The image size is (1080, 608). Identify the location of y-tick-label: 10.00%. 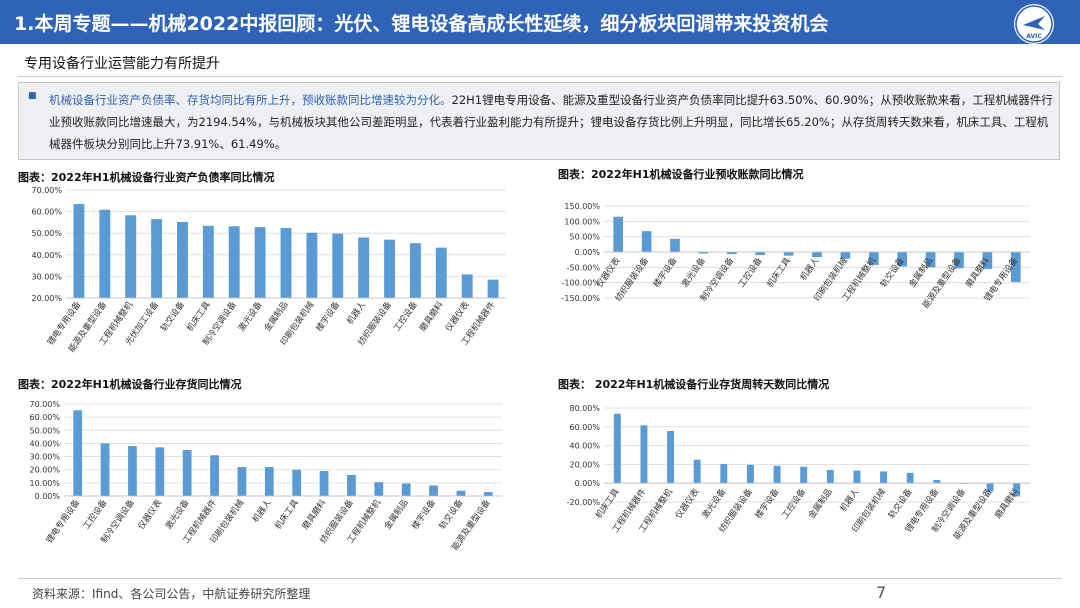
(44, 483).